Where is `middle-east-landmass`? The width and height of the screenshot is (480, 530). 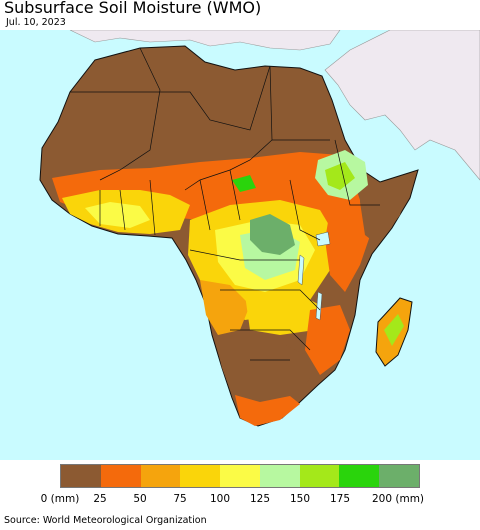 middle-east-landmass is located at coordinates (402, 105).